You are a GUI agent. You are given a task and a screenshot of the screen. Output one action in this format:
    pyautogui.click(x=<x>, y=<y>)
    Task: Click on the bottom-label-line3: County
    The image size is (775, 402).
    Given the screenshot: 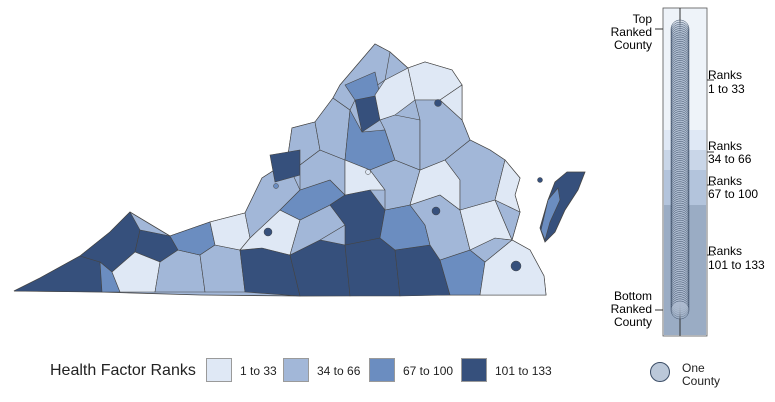 What is the action you would take?
    pyautogui.click(x=633, y=322)
    